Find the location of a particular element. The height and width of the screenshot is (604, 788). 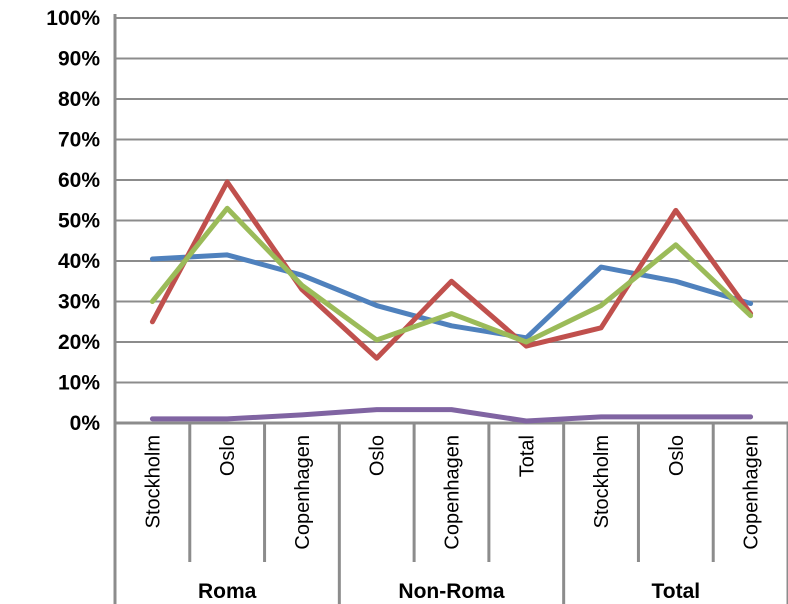

category-label: Total is located at coordinates (527, 456).